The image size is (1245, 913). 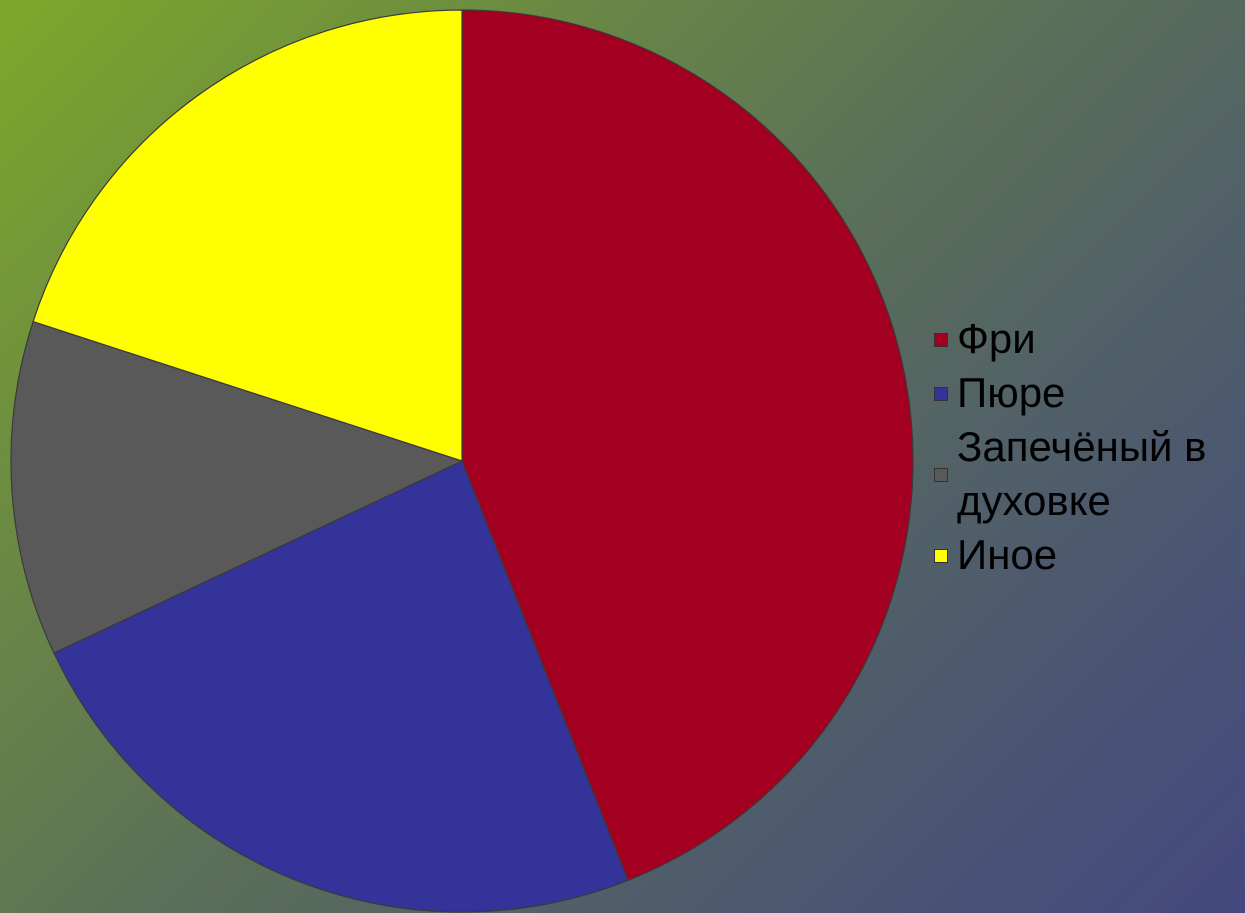 What do you see at coordinates (1011, 392) in the screenshot?
I see `legend-label-1: Пюре` at bounding box center [1011, 392].